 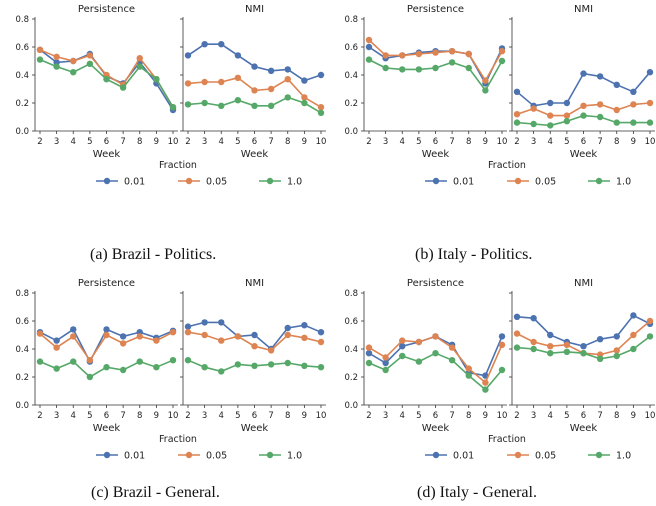 I want to click on caption-d: (d) Italy - General., so click(x=477, y=492).